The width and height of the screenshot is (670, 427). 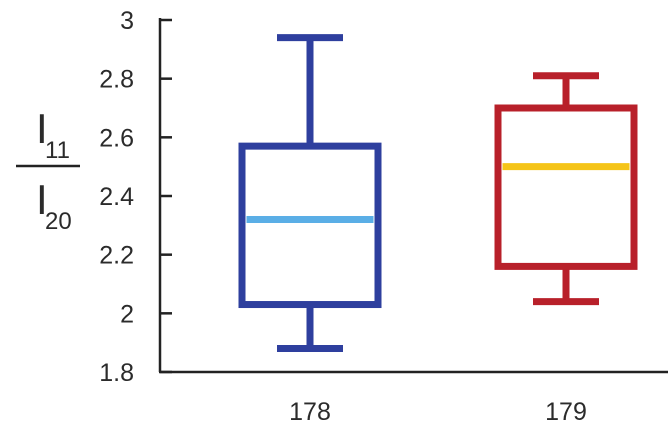 I want to click on x-tick-labels: 178 179, so click(x=438, y=412).